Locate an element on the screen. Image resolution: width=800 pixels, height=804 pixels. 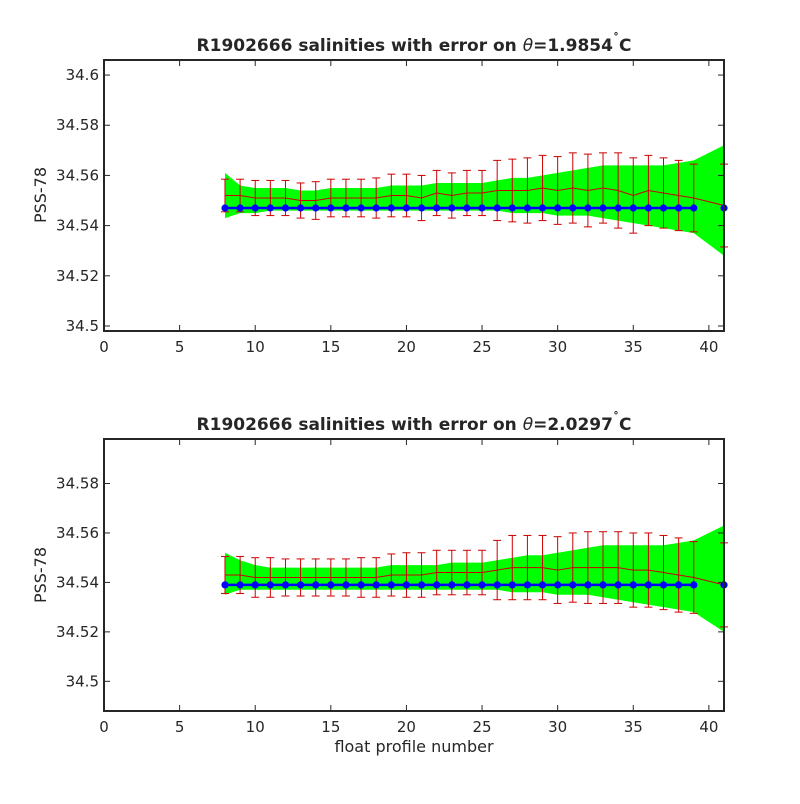
chart-2-x-tick-label: 40 is located at coordinates (708, 727).